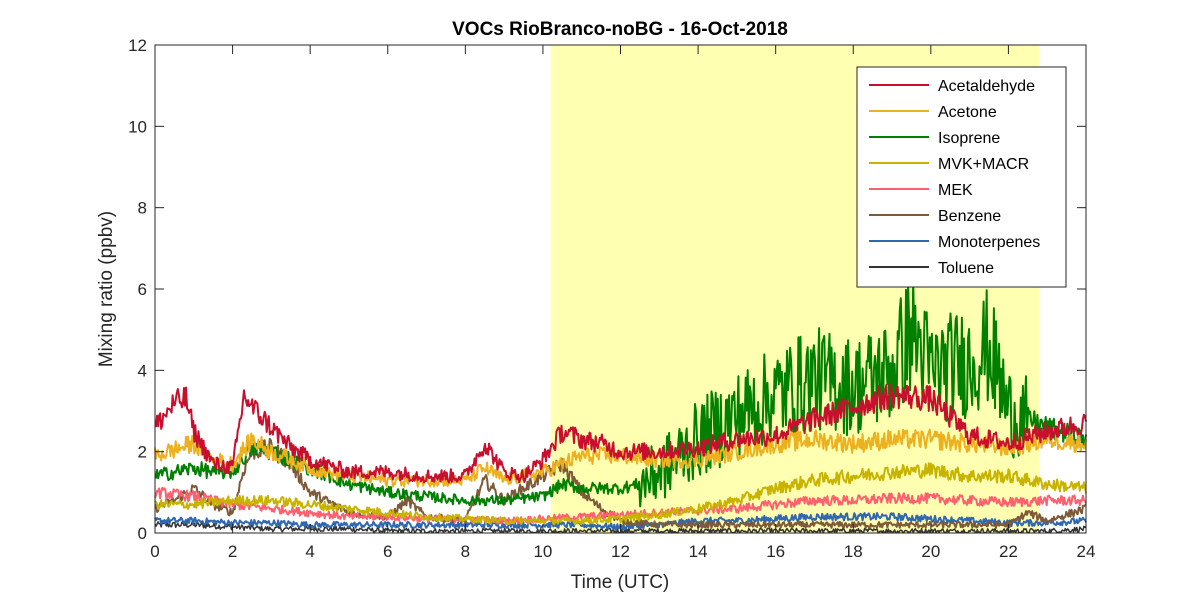  Describe the element at coordinates (620, 506) in the screenshot. I see `series-line-mek` at that location.